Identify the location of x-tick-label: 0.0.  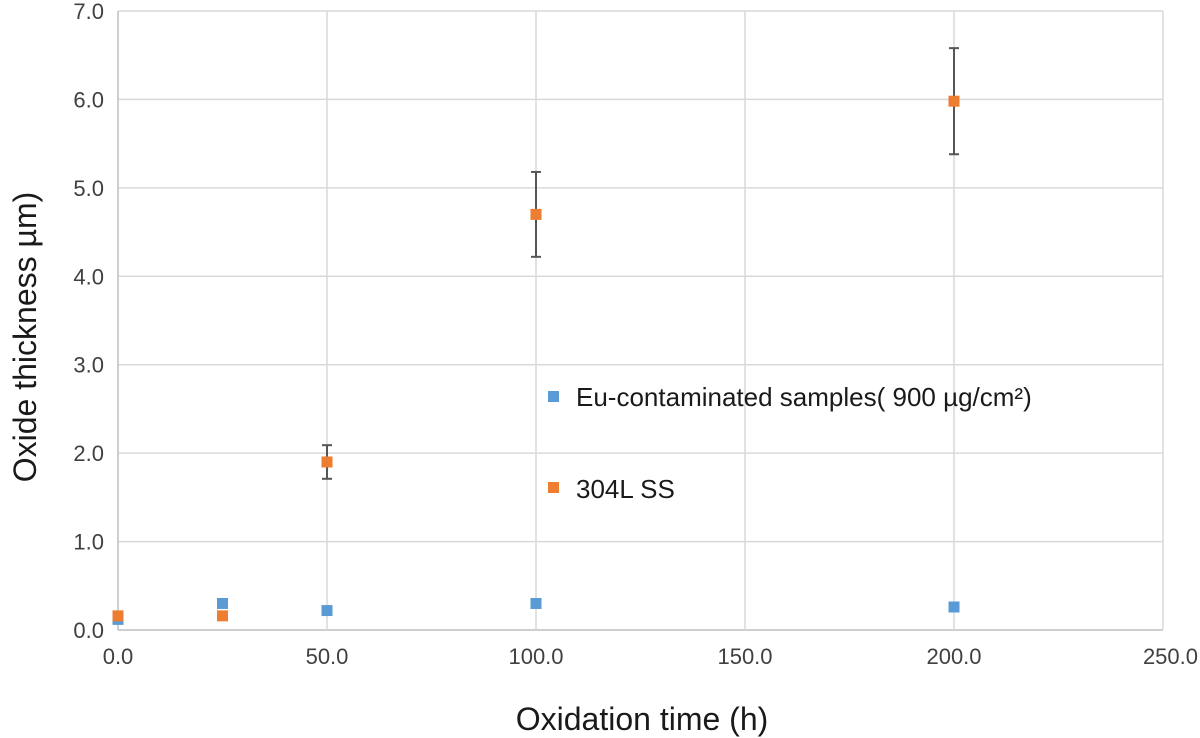
(118, 656).